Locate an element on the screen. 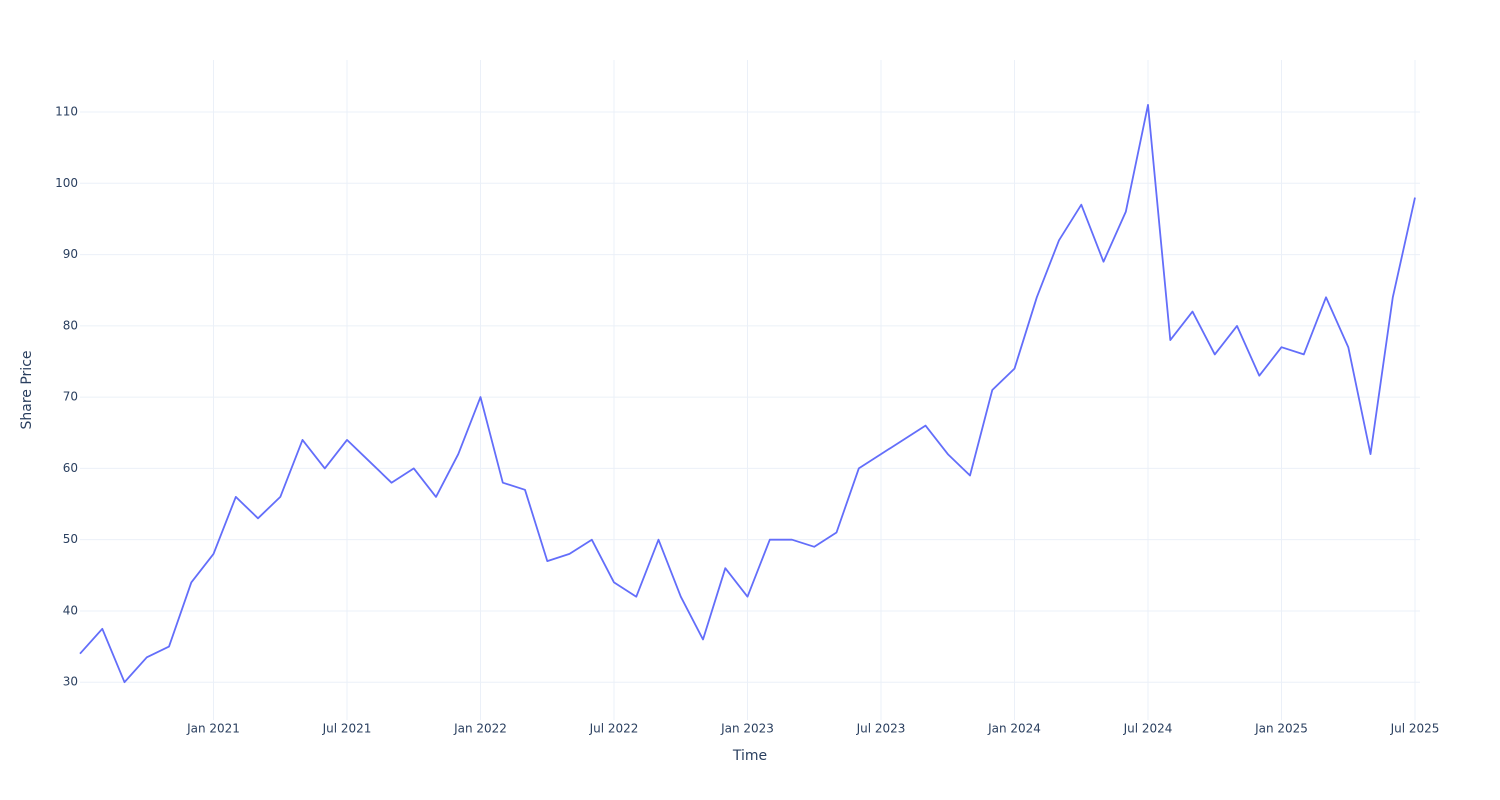 The height and width of the screenshot is (800, 1500). y-tick-label: 30 is located at coordinates (70, 682).